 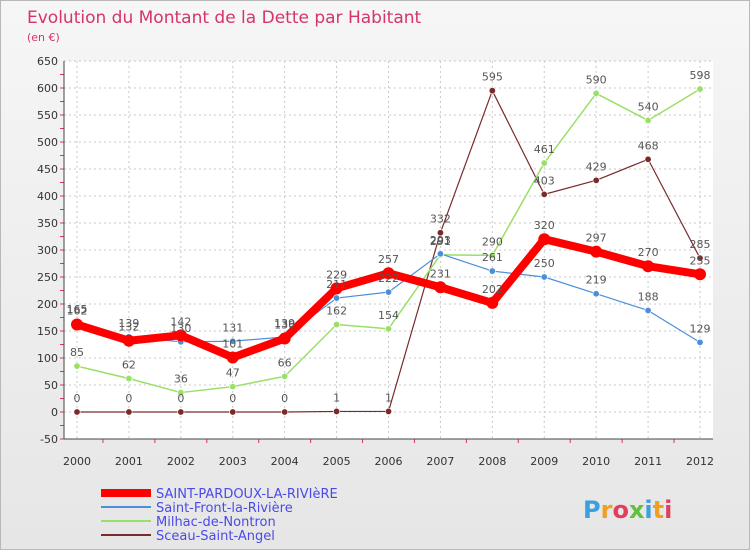 What do you see at coordinates (232, 327) in the screenshot?
I see `data-label: 131` at bounding box center [232, 327].